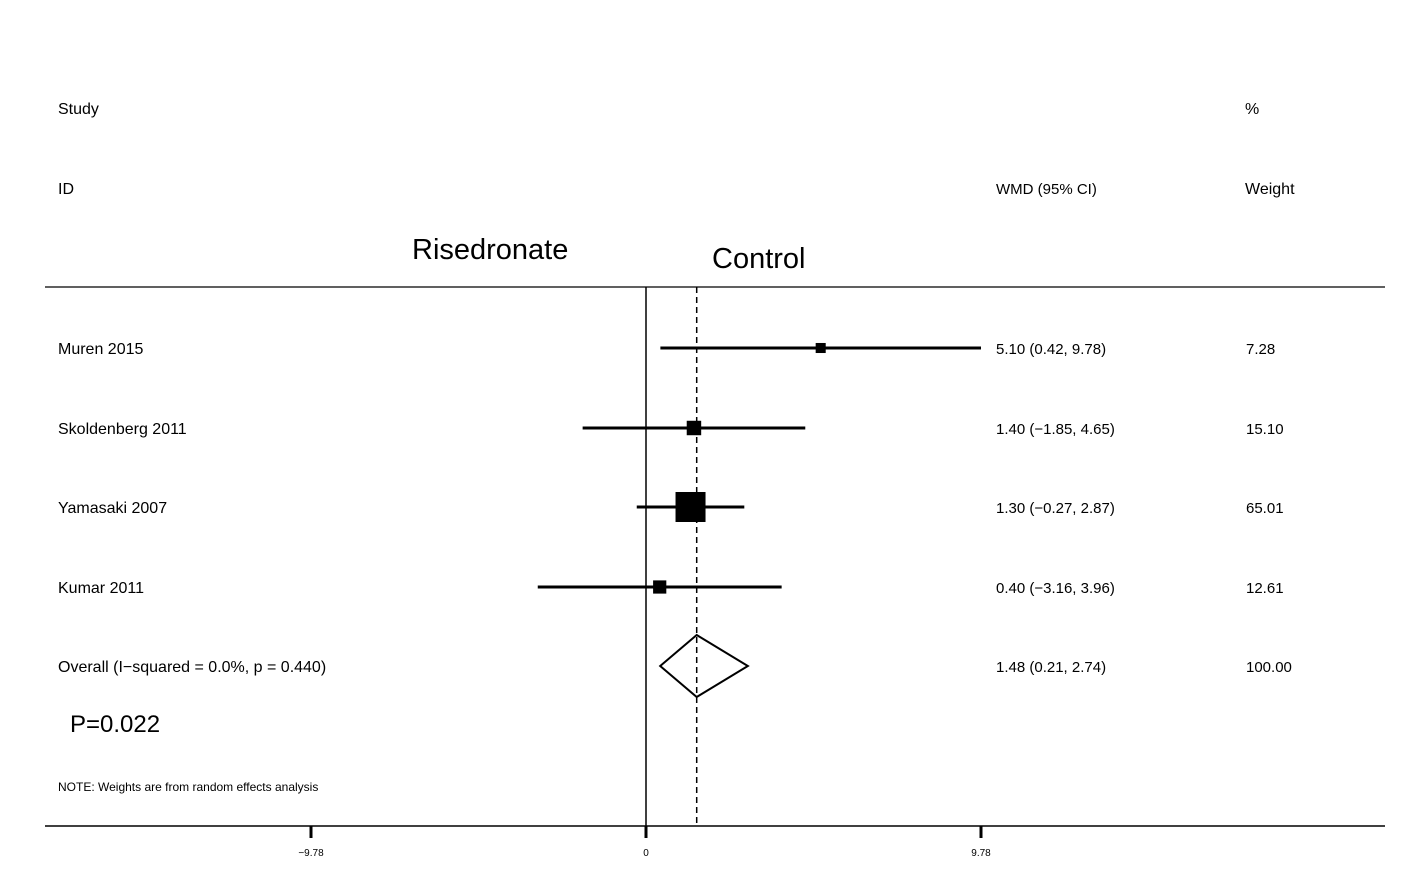 The height and width of the screenshot is (884, 1420). What do you see at coordinates (112, 508) in the screenshot?
I see `study-label: Yamasaki 2007` at bounding box center [112, 508].